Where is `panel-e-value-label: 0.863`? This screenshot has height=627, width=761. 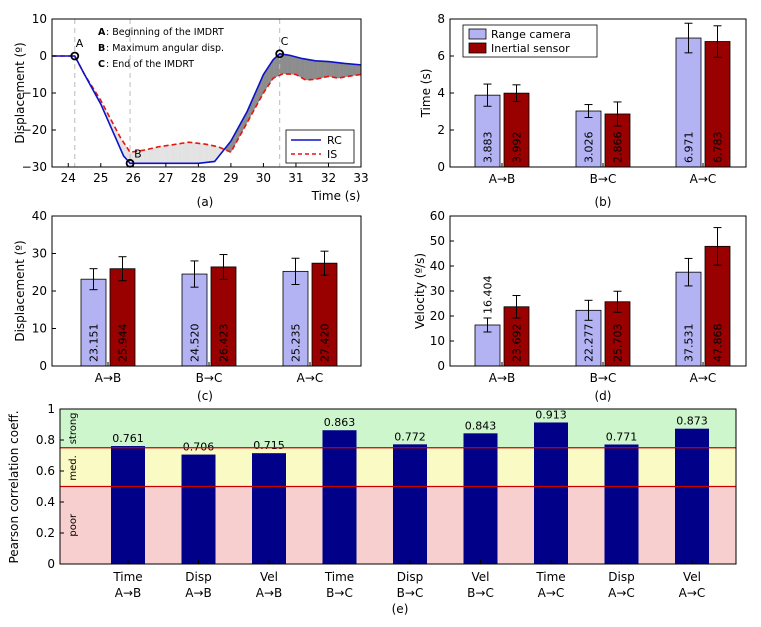
panel-e-value-label: 0.863 is located at coordinates (340, 422).